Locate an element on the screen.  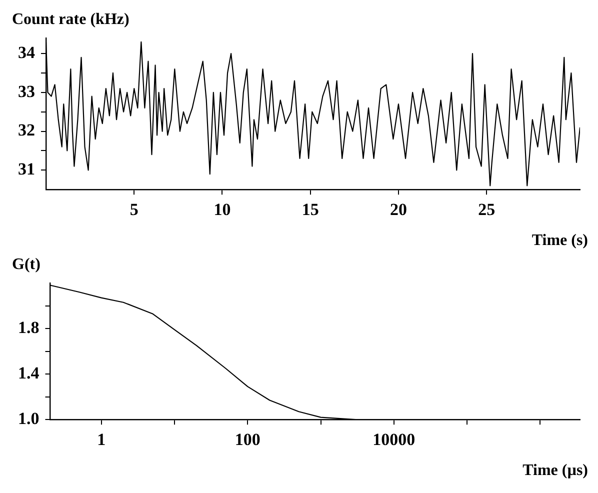
y-axis-title: Count rate (kHz) is located at coordinates (71, 19).